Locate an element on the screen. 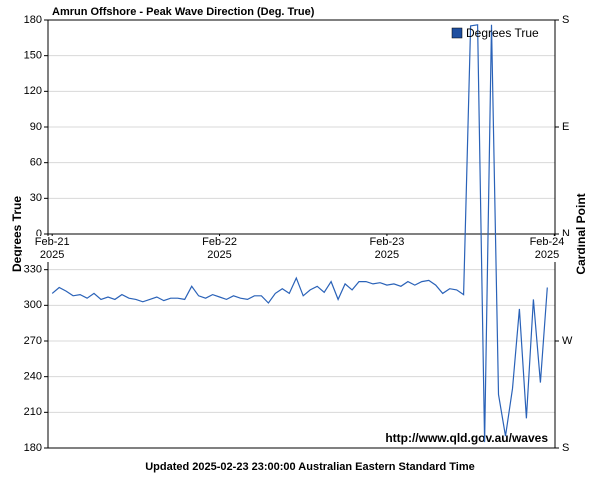 The height and width of the screenshot is (480, 600). y-tick-label: 30 is located at coordinates (36, 198).